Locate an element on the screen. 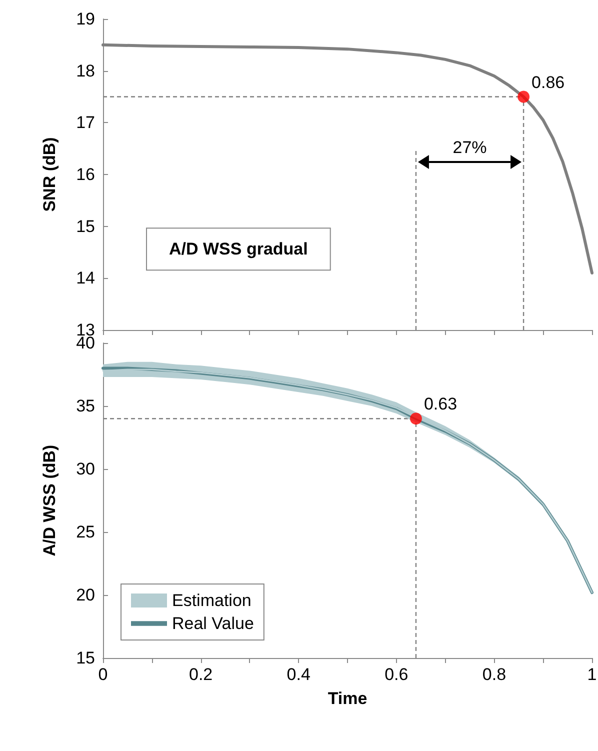 The height and width of the screenshot is (751, 598). x-axis-title: Time is located at coordinates (348, 698).